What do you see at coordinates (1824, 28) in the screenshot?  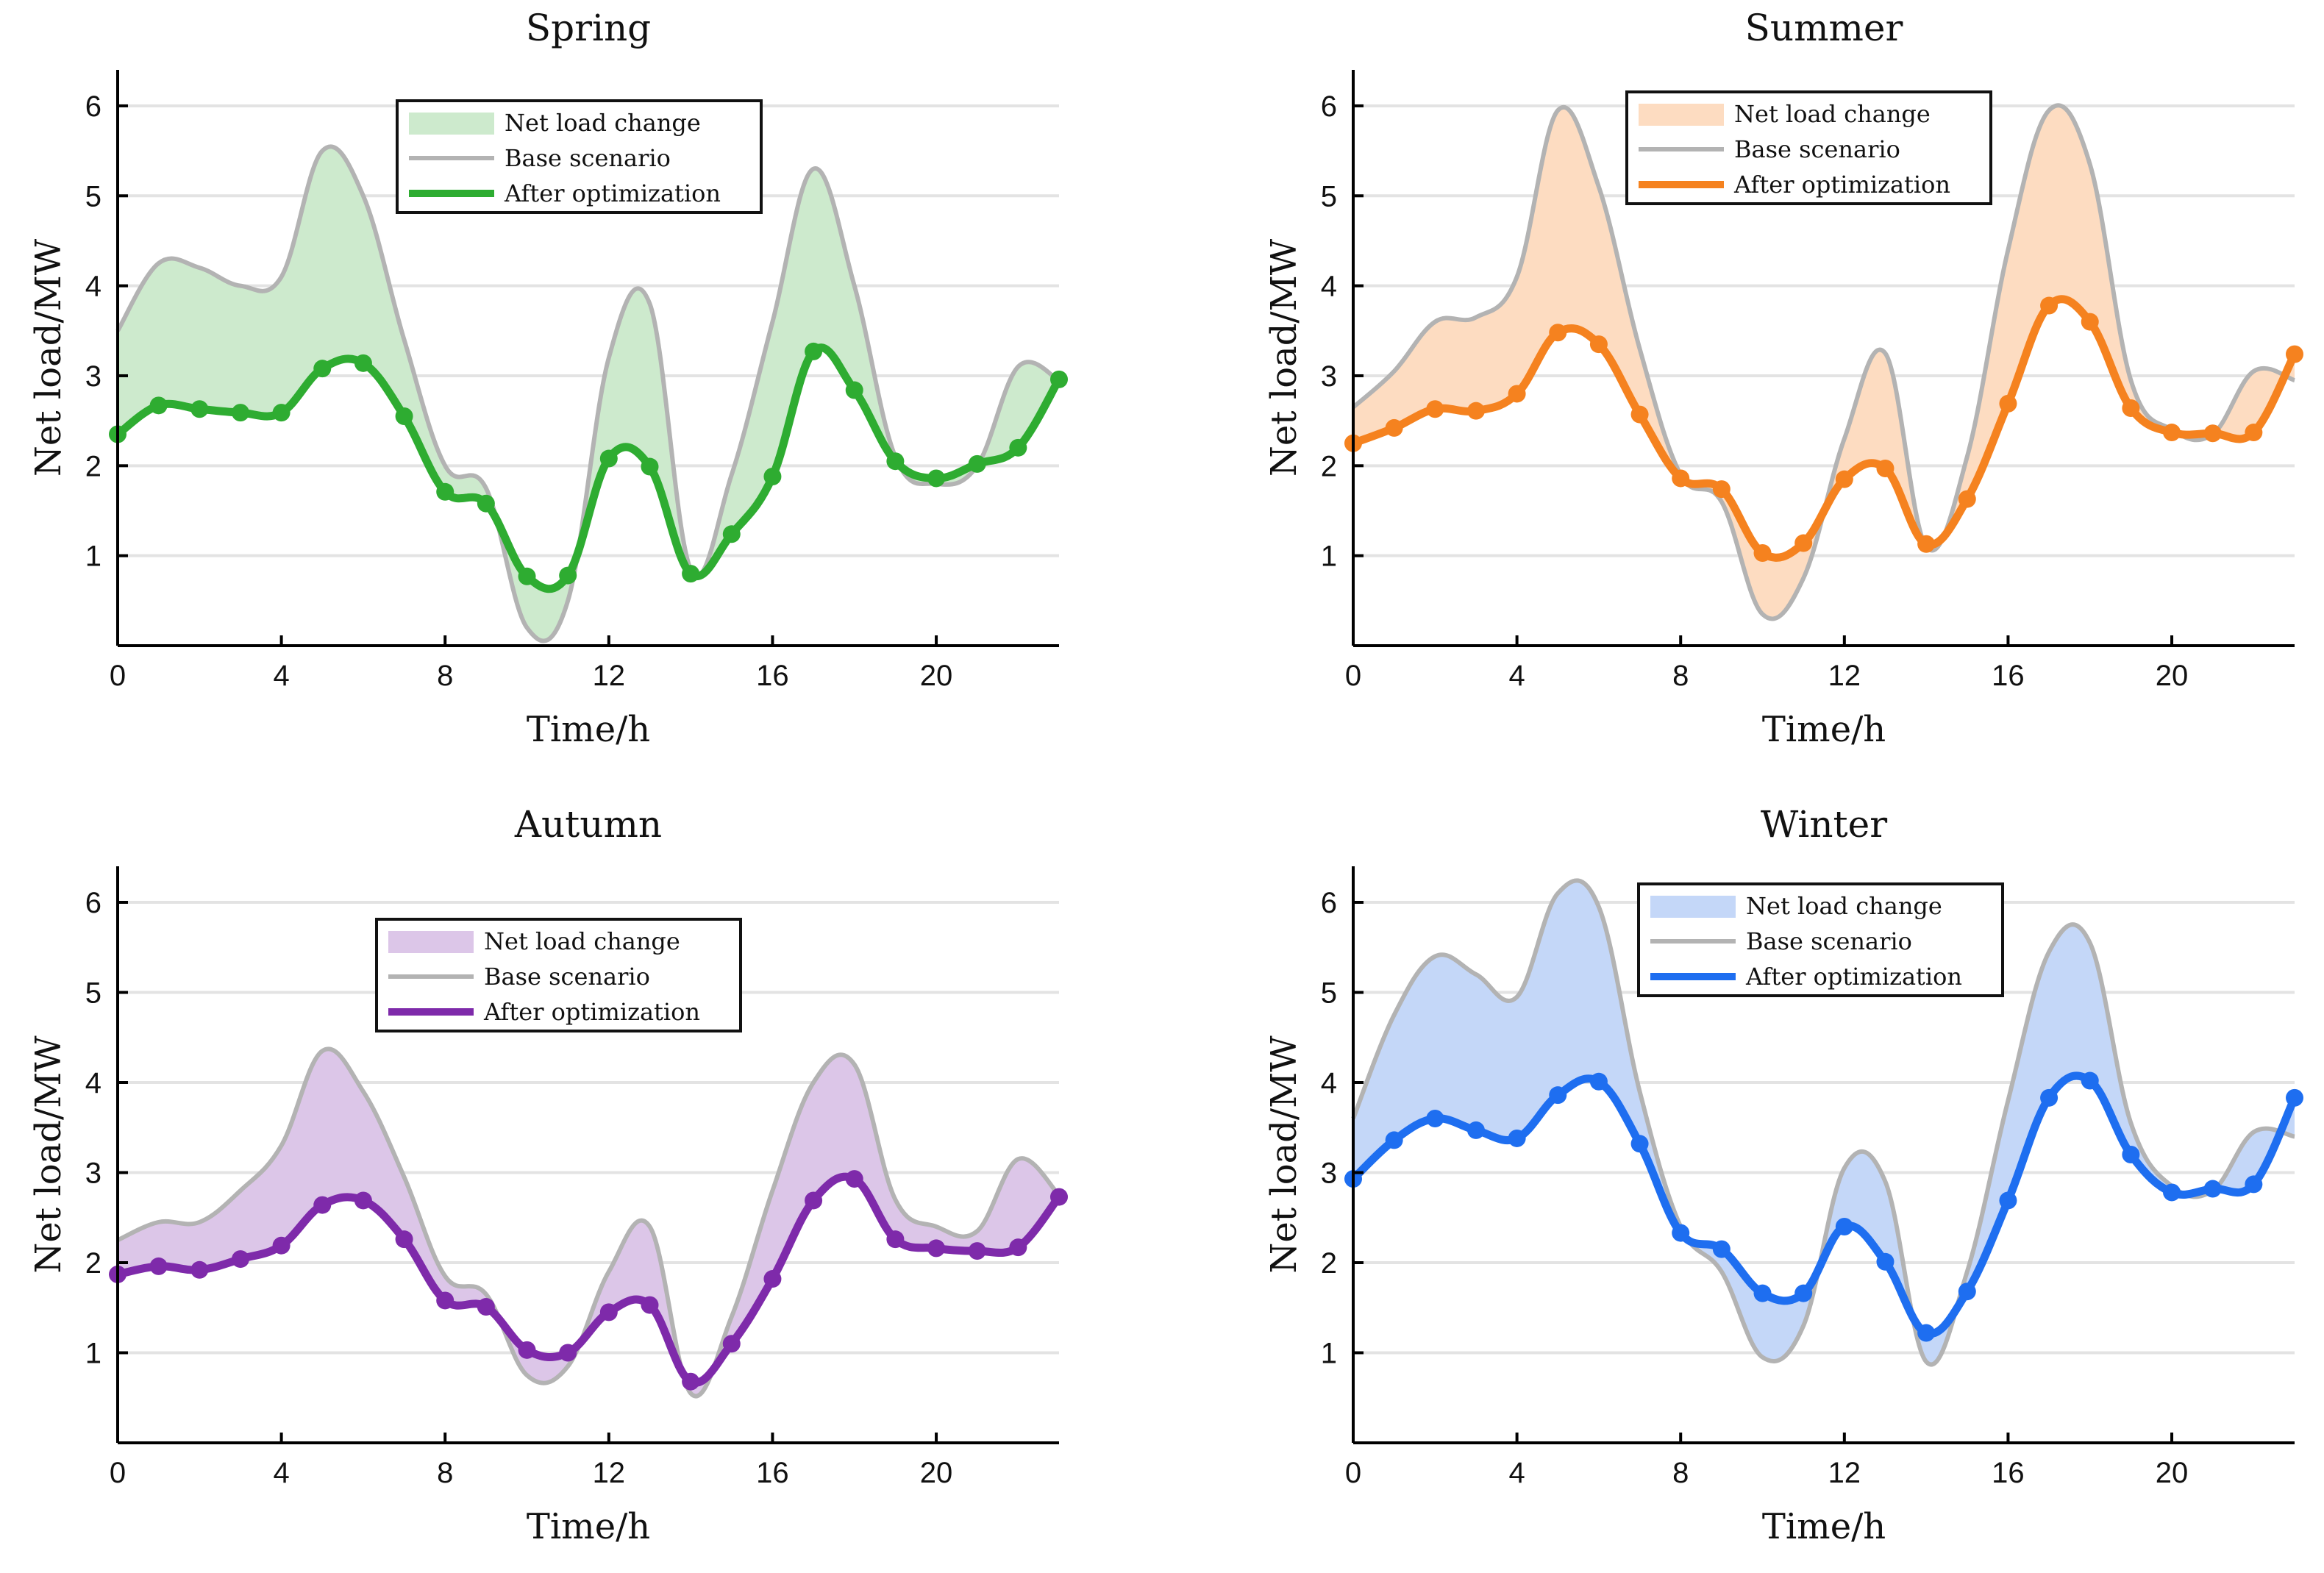 I see `chart-title: Summer` at bounding box center [1824, 28].